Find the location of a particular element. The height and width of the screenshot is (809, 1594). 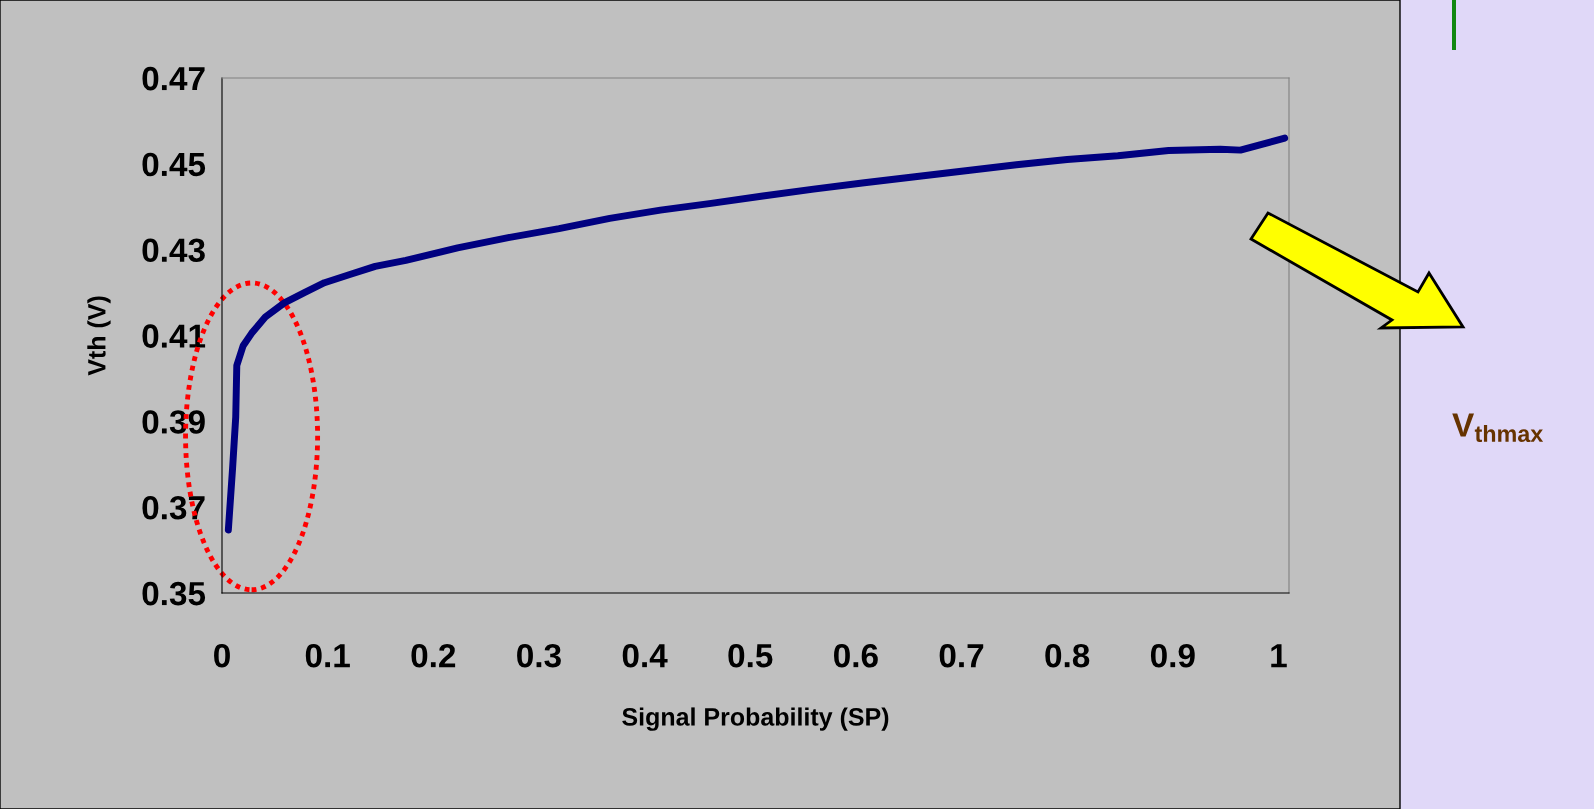

y-tick-label: 0.39 is located at coordinates (173, 422).